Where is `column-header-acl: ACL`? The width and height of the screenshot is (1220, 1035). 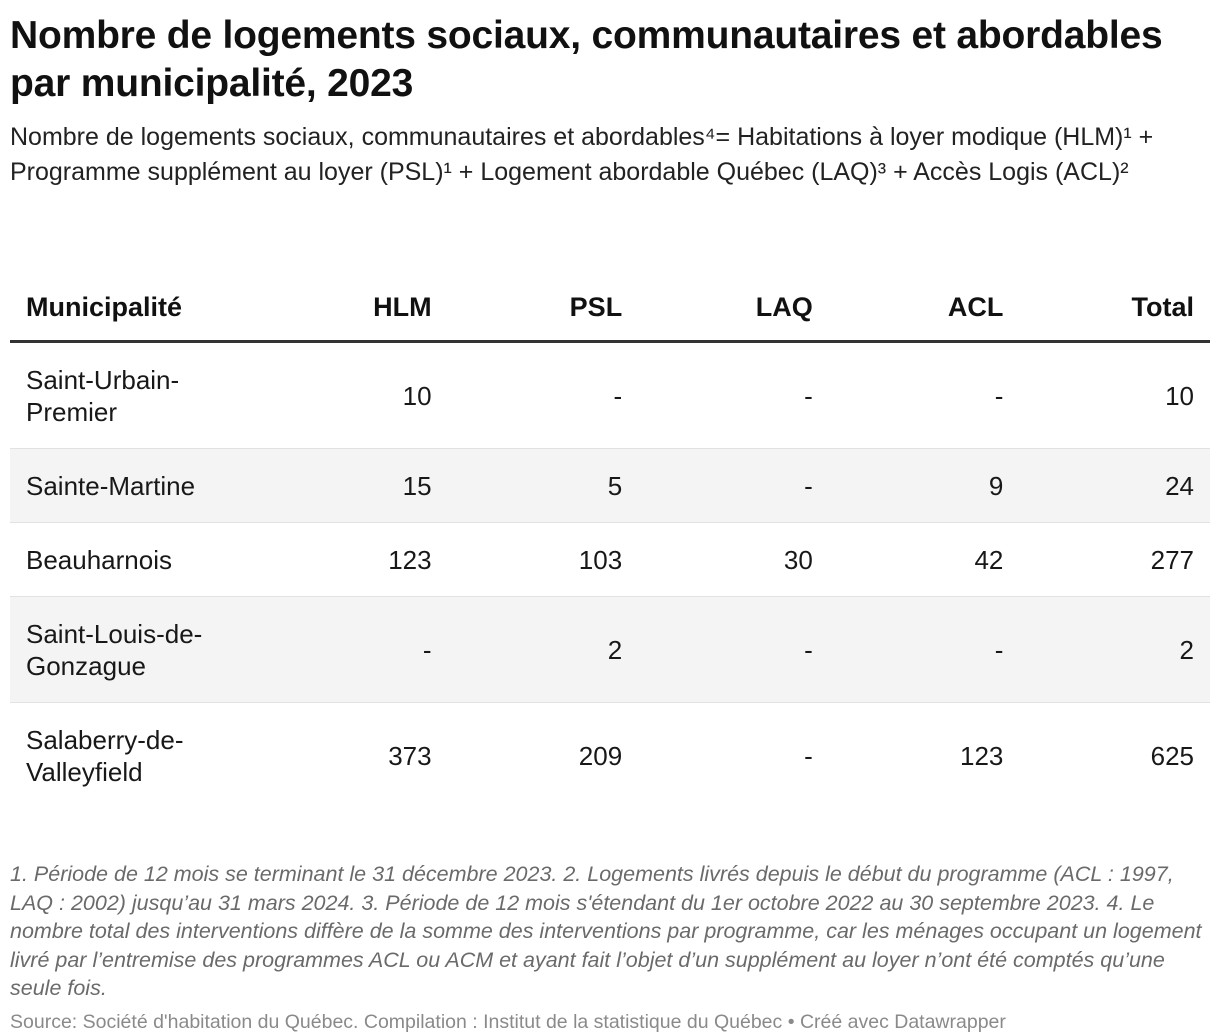 column-header-acl: ACL is located at coordinates (924, 308).